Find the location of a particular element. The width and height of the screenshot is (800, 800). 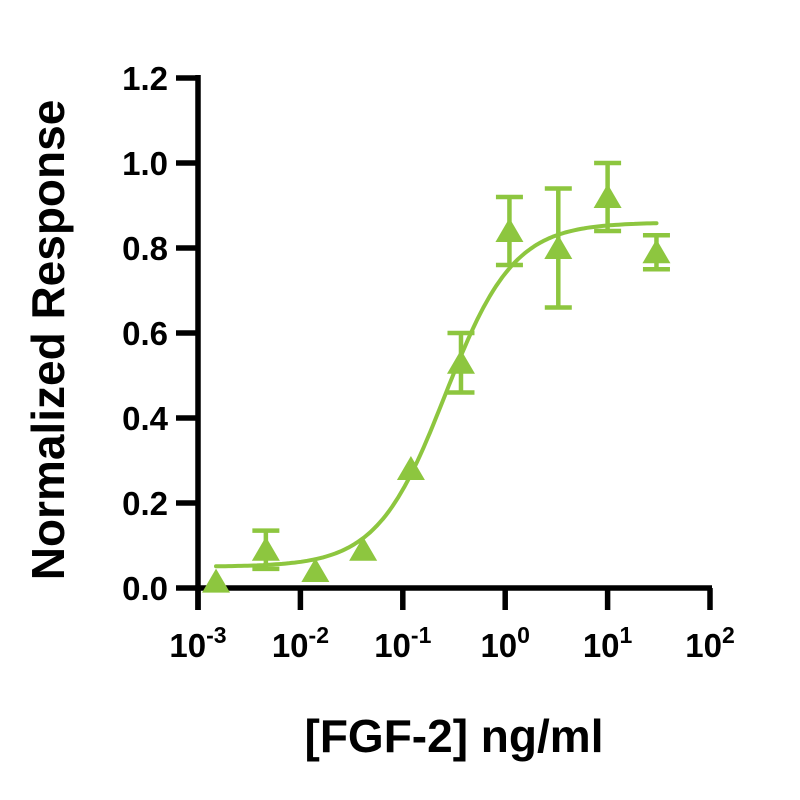

x-tick-label-0: 10⁻³ is located at coordinates (197, 643).